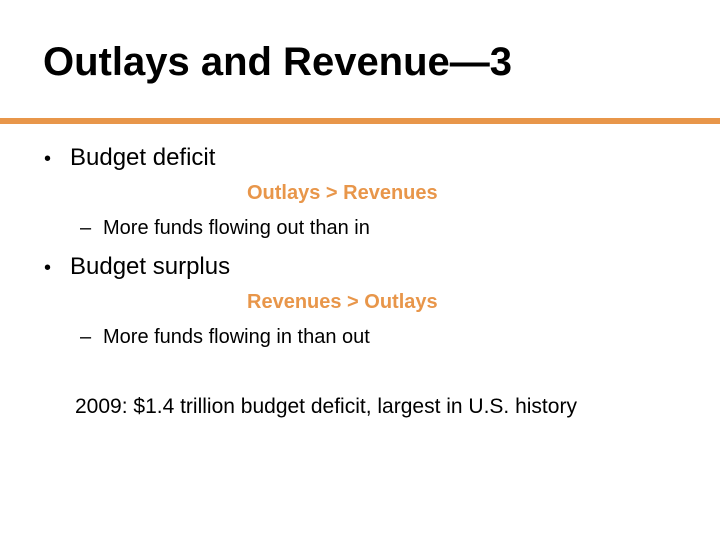 Image resolution: width=720 pixels, height=540 pixels. Describe the element at coordinates (342, 193) in the screenshot. I see `deficit-formula: Outlays > Revenues` at that location.